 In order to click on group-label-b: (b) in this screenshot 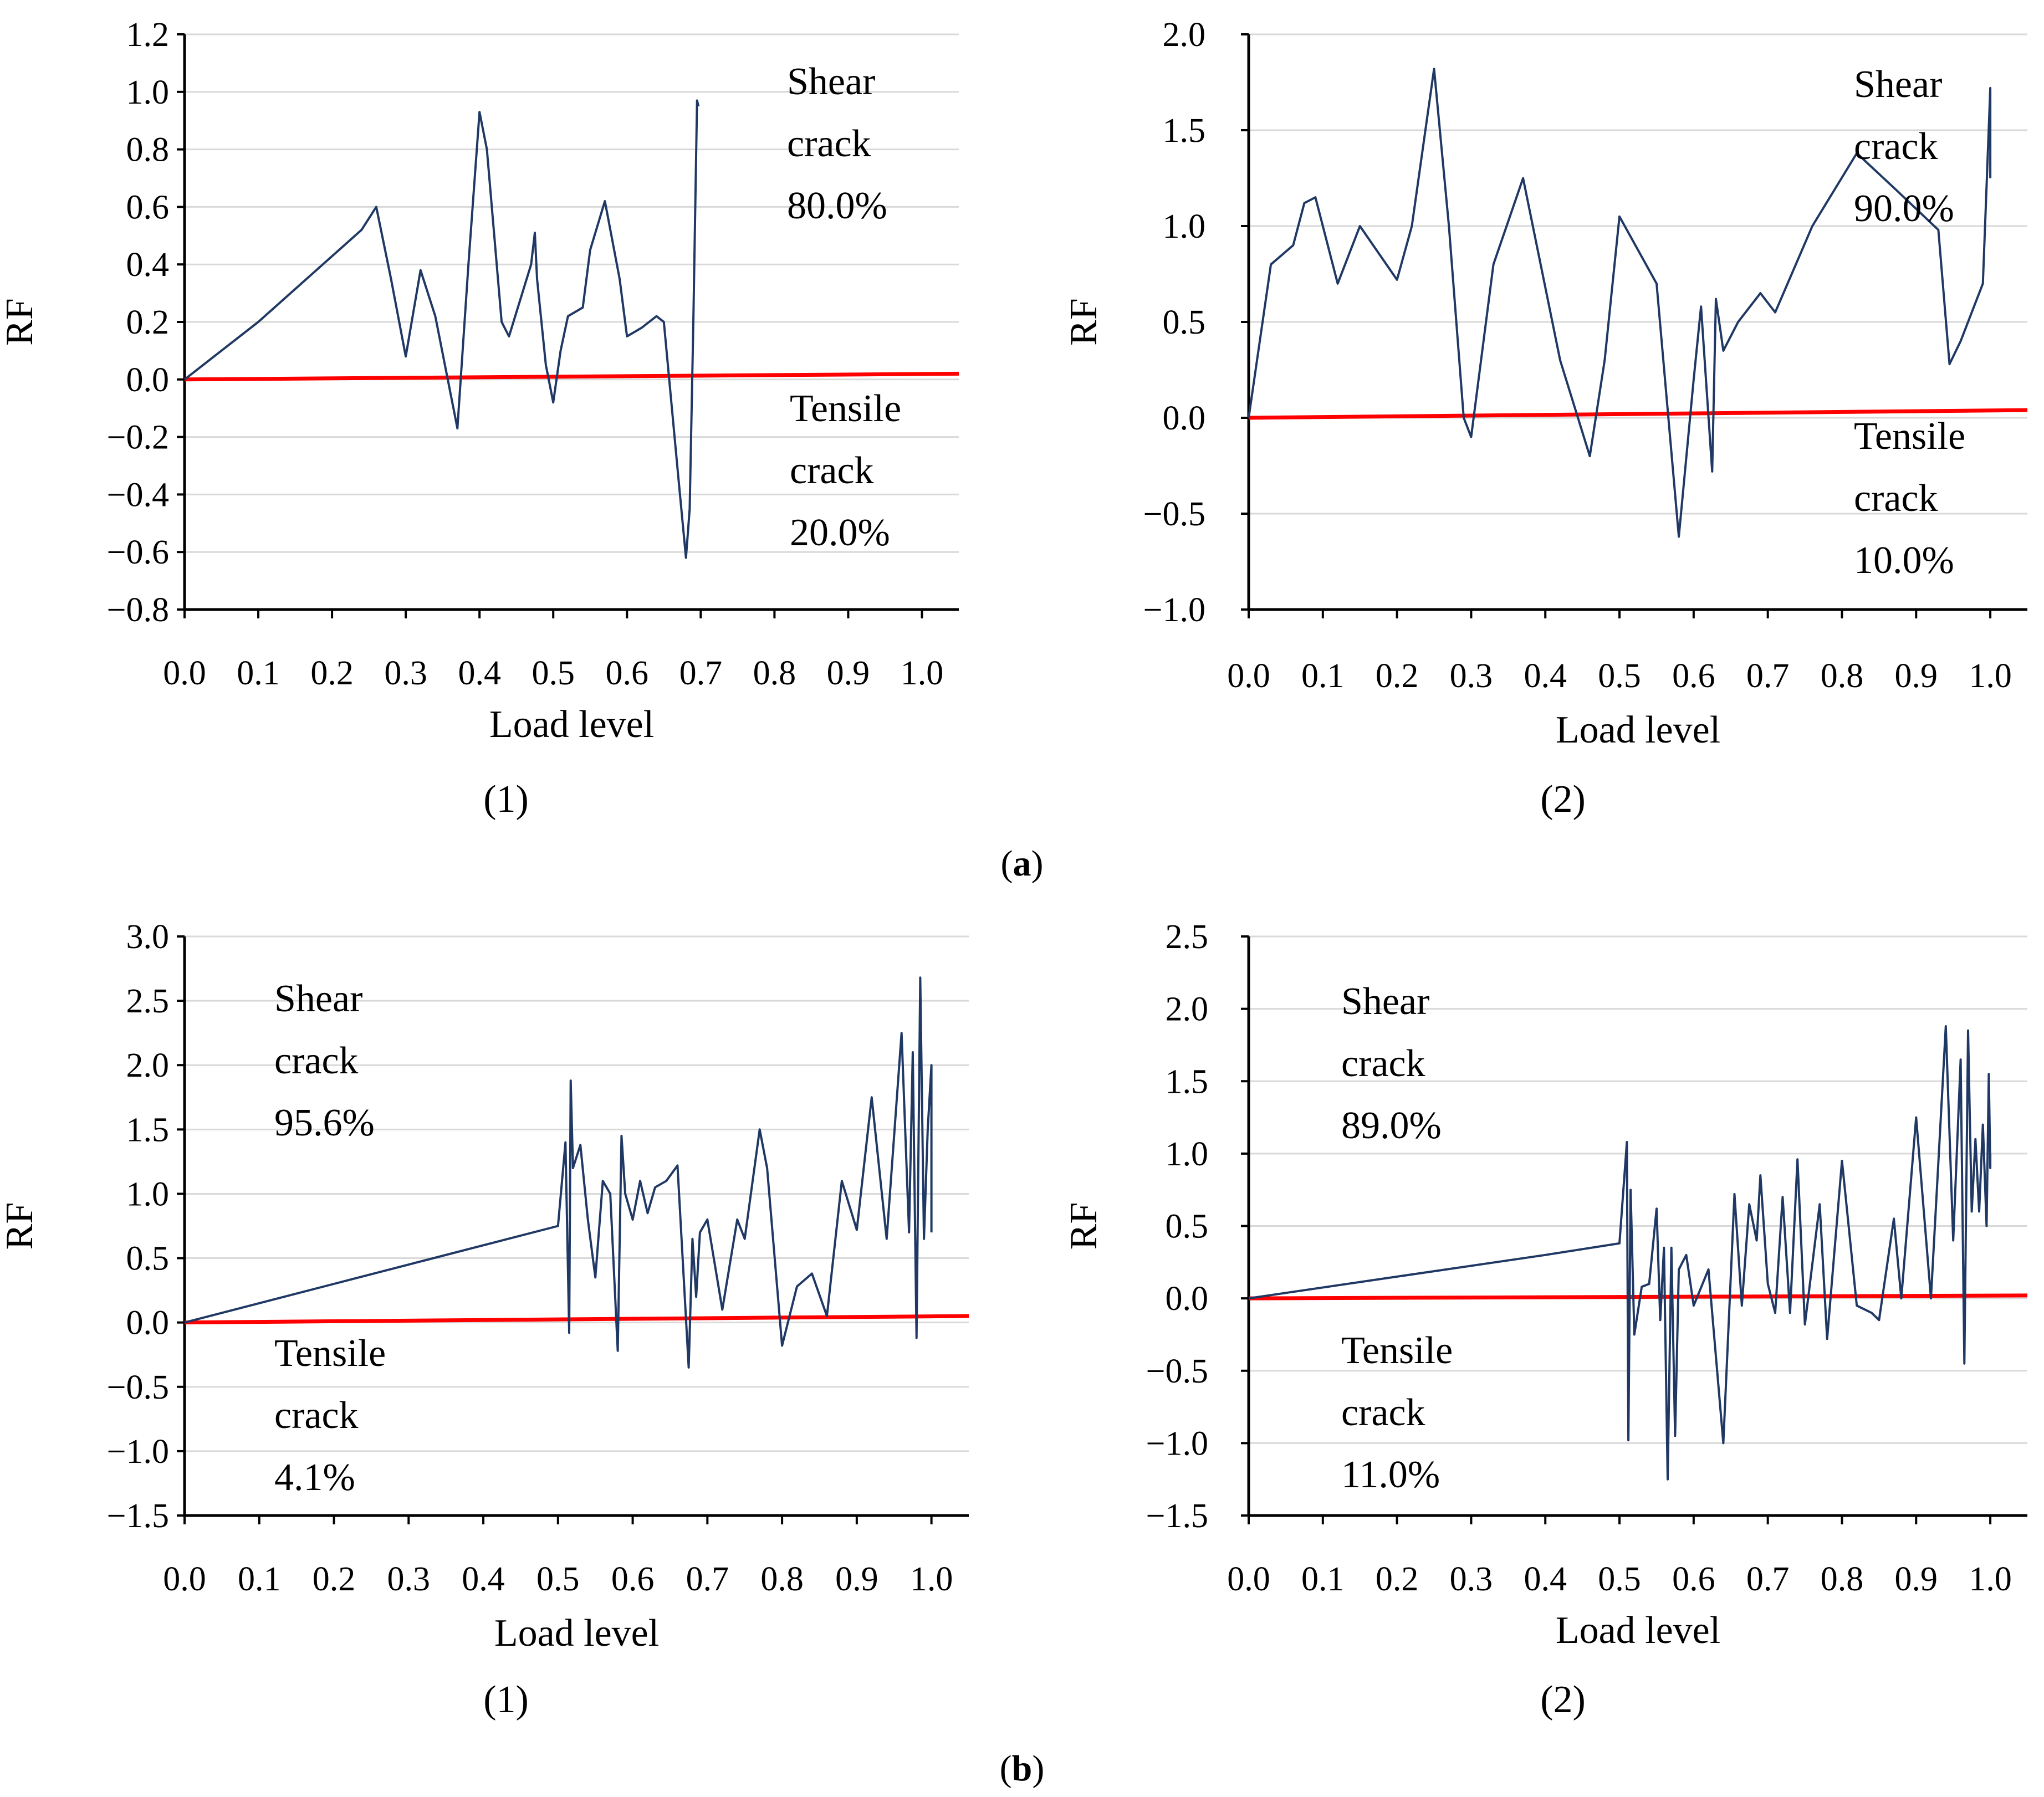, I will do `click(1023, 1768)`.